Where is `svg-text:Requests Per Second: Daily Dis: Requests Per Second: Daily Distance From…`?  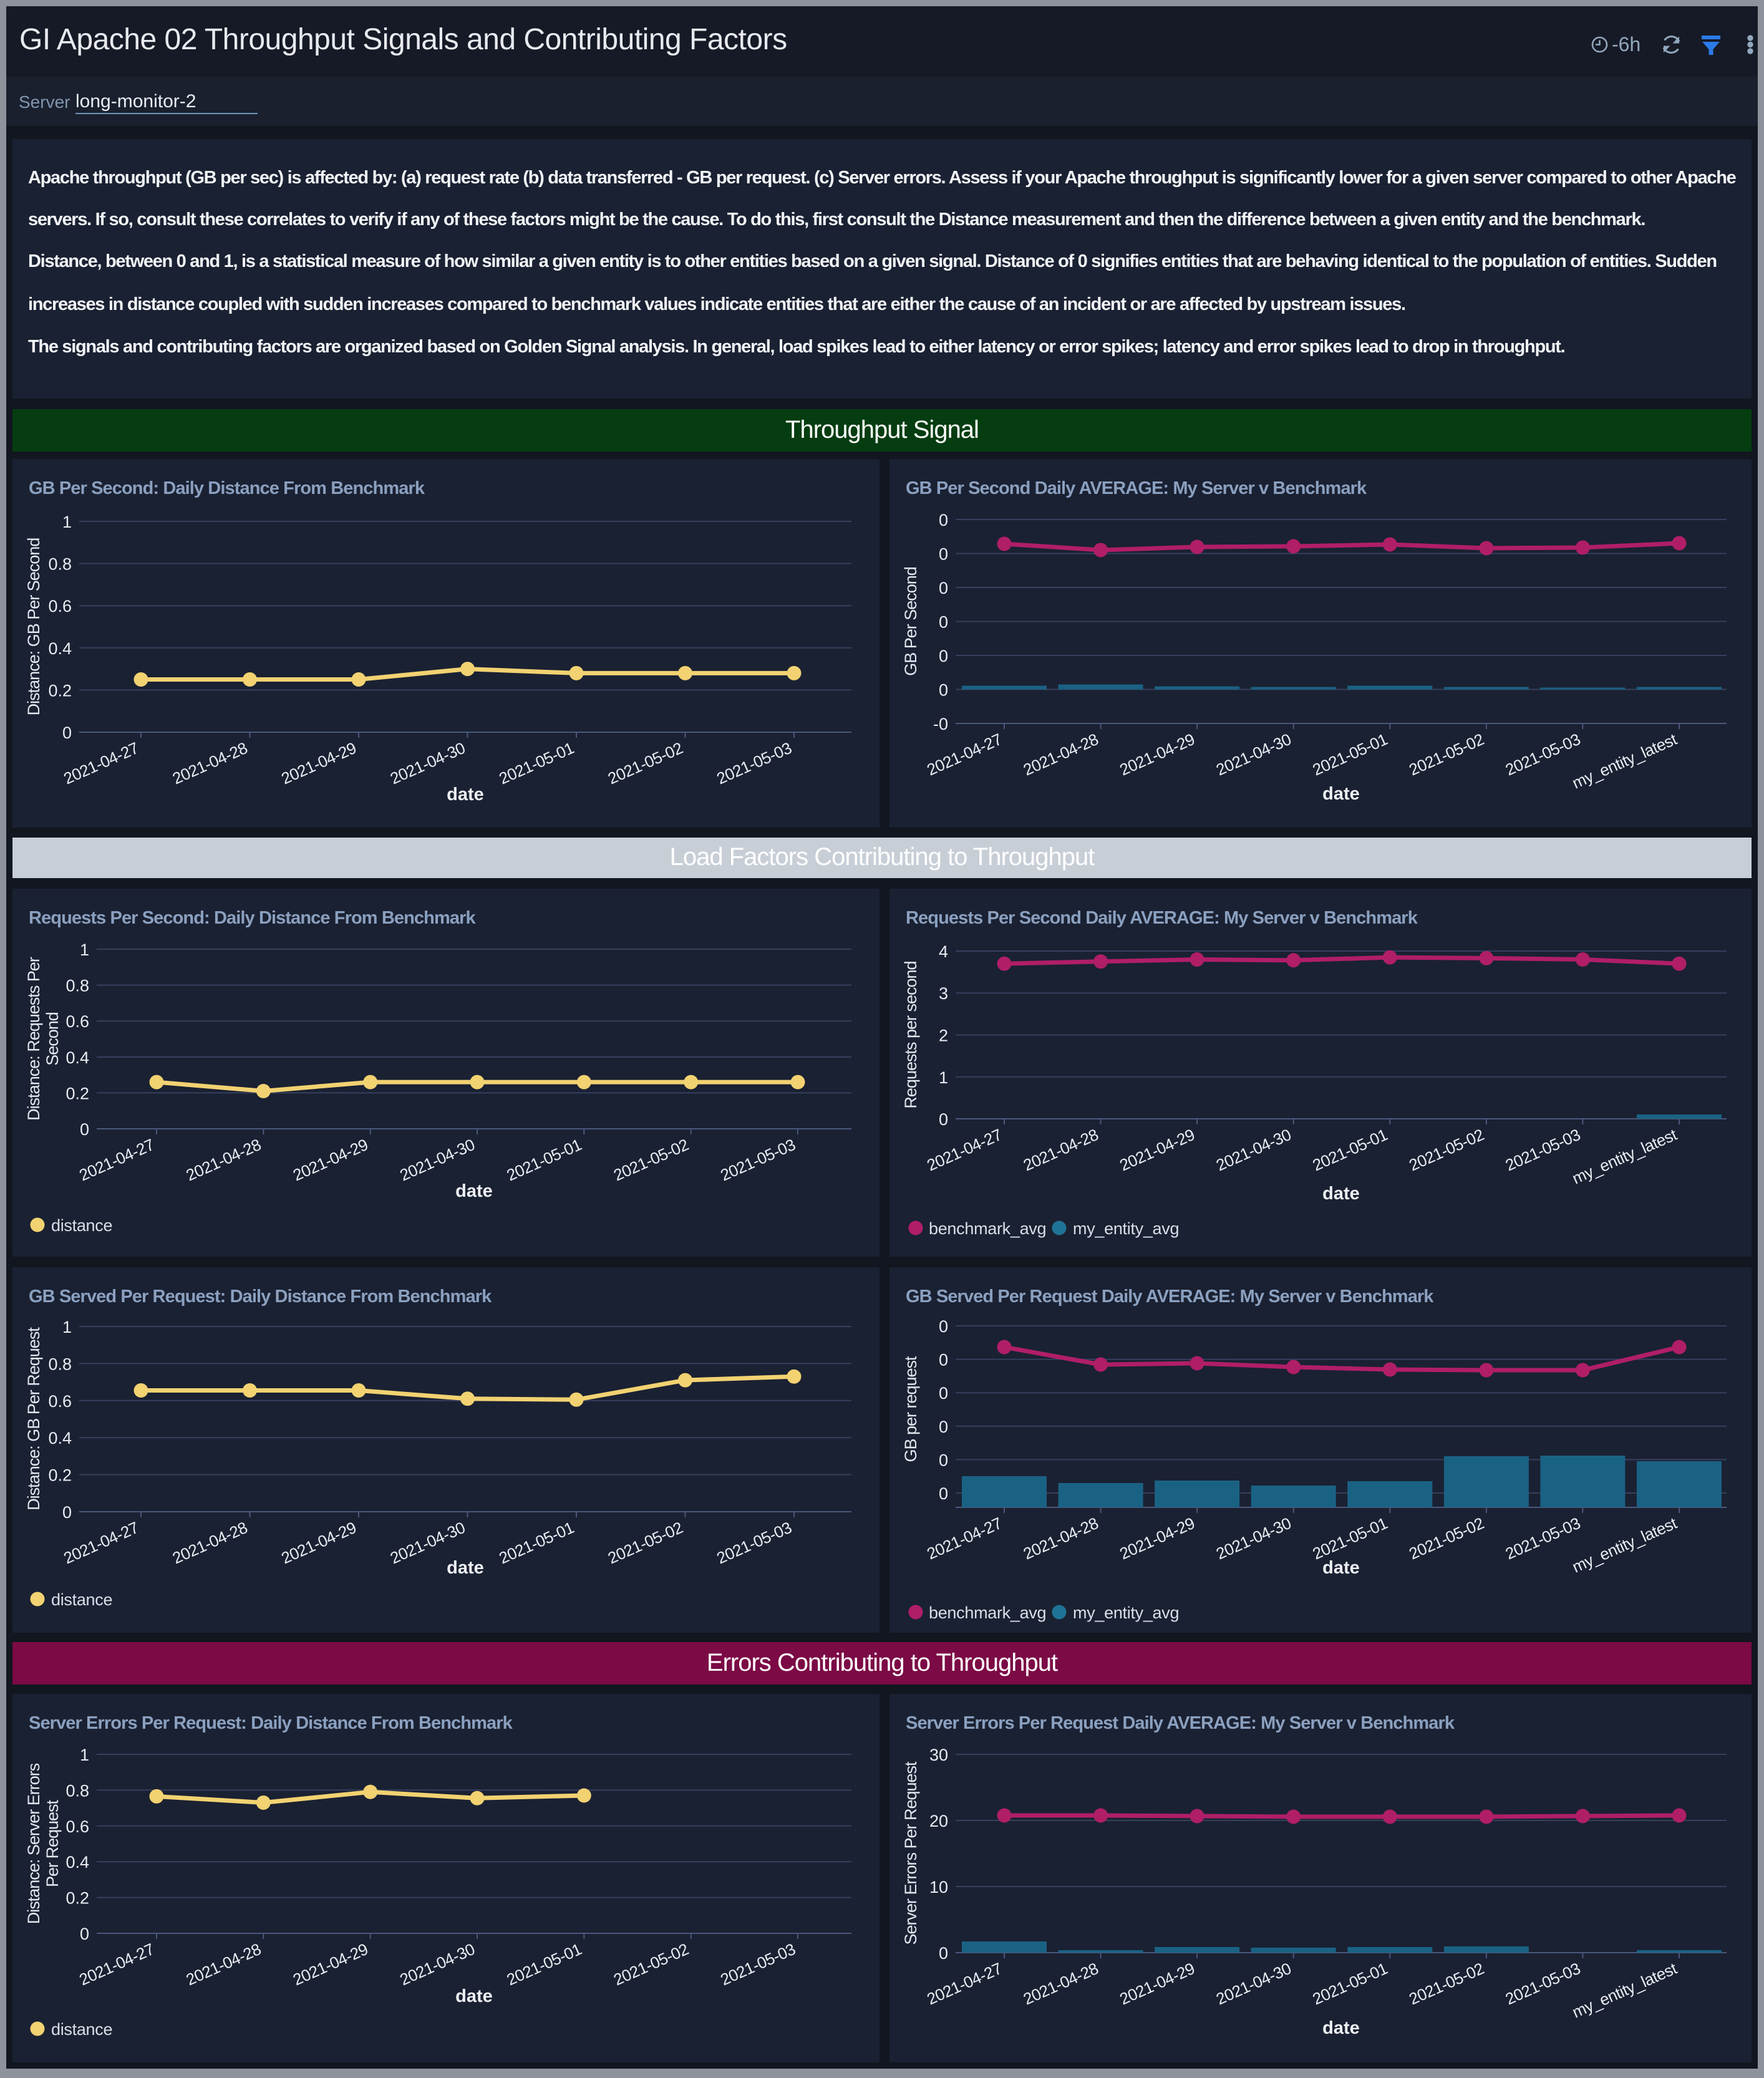 svg-text:Requests Per Second: Daily Dis: Requests Per Second: Daily Distance From… is located at coordinates (253, 918).